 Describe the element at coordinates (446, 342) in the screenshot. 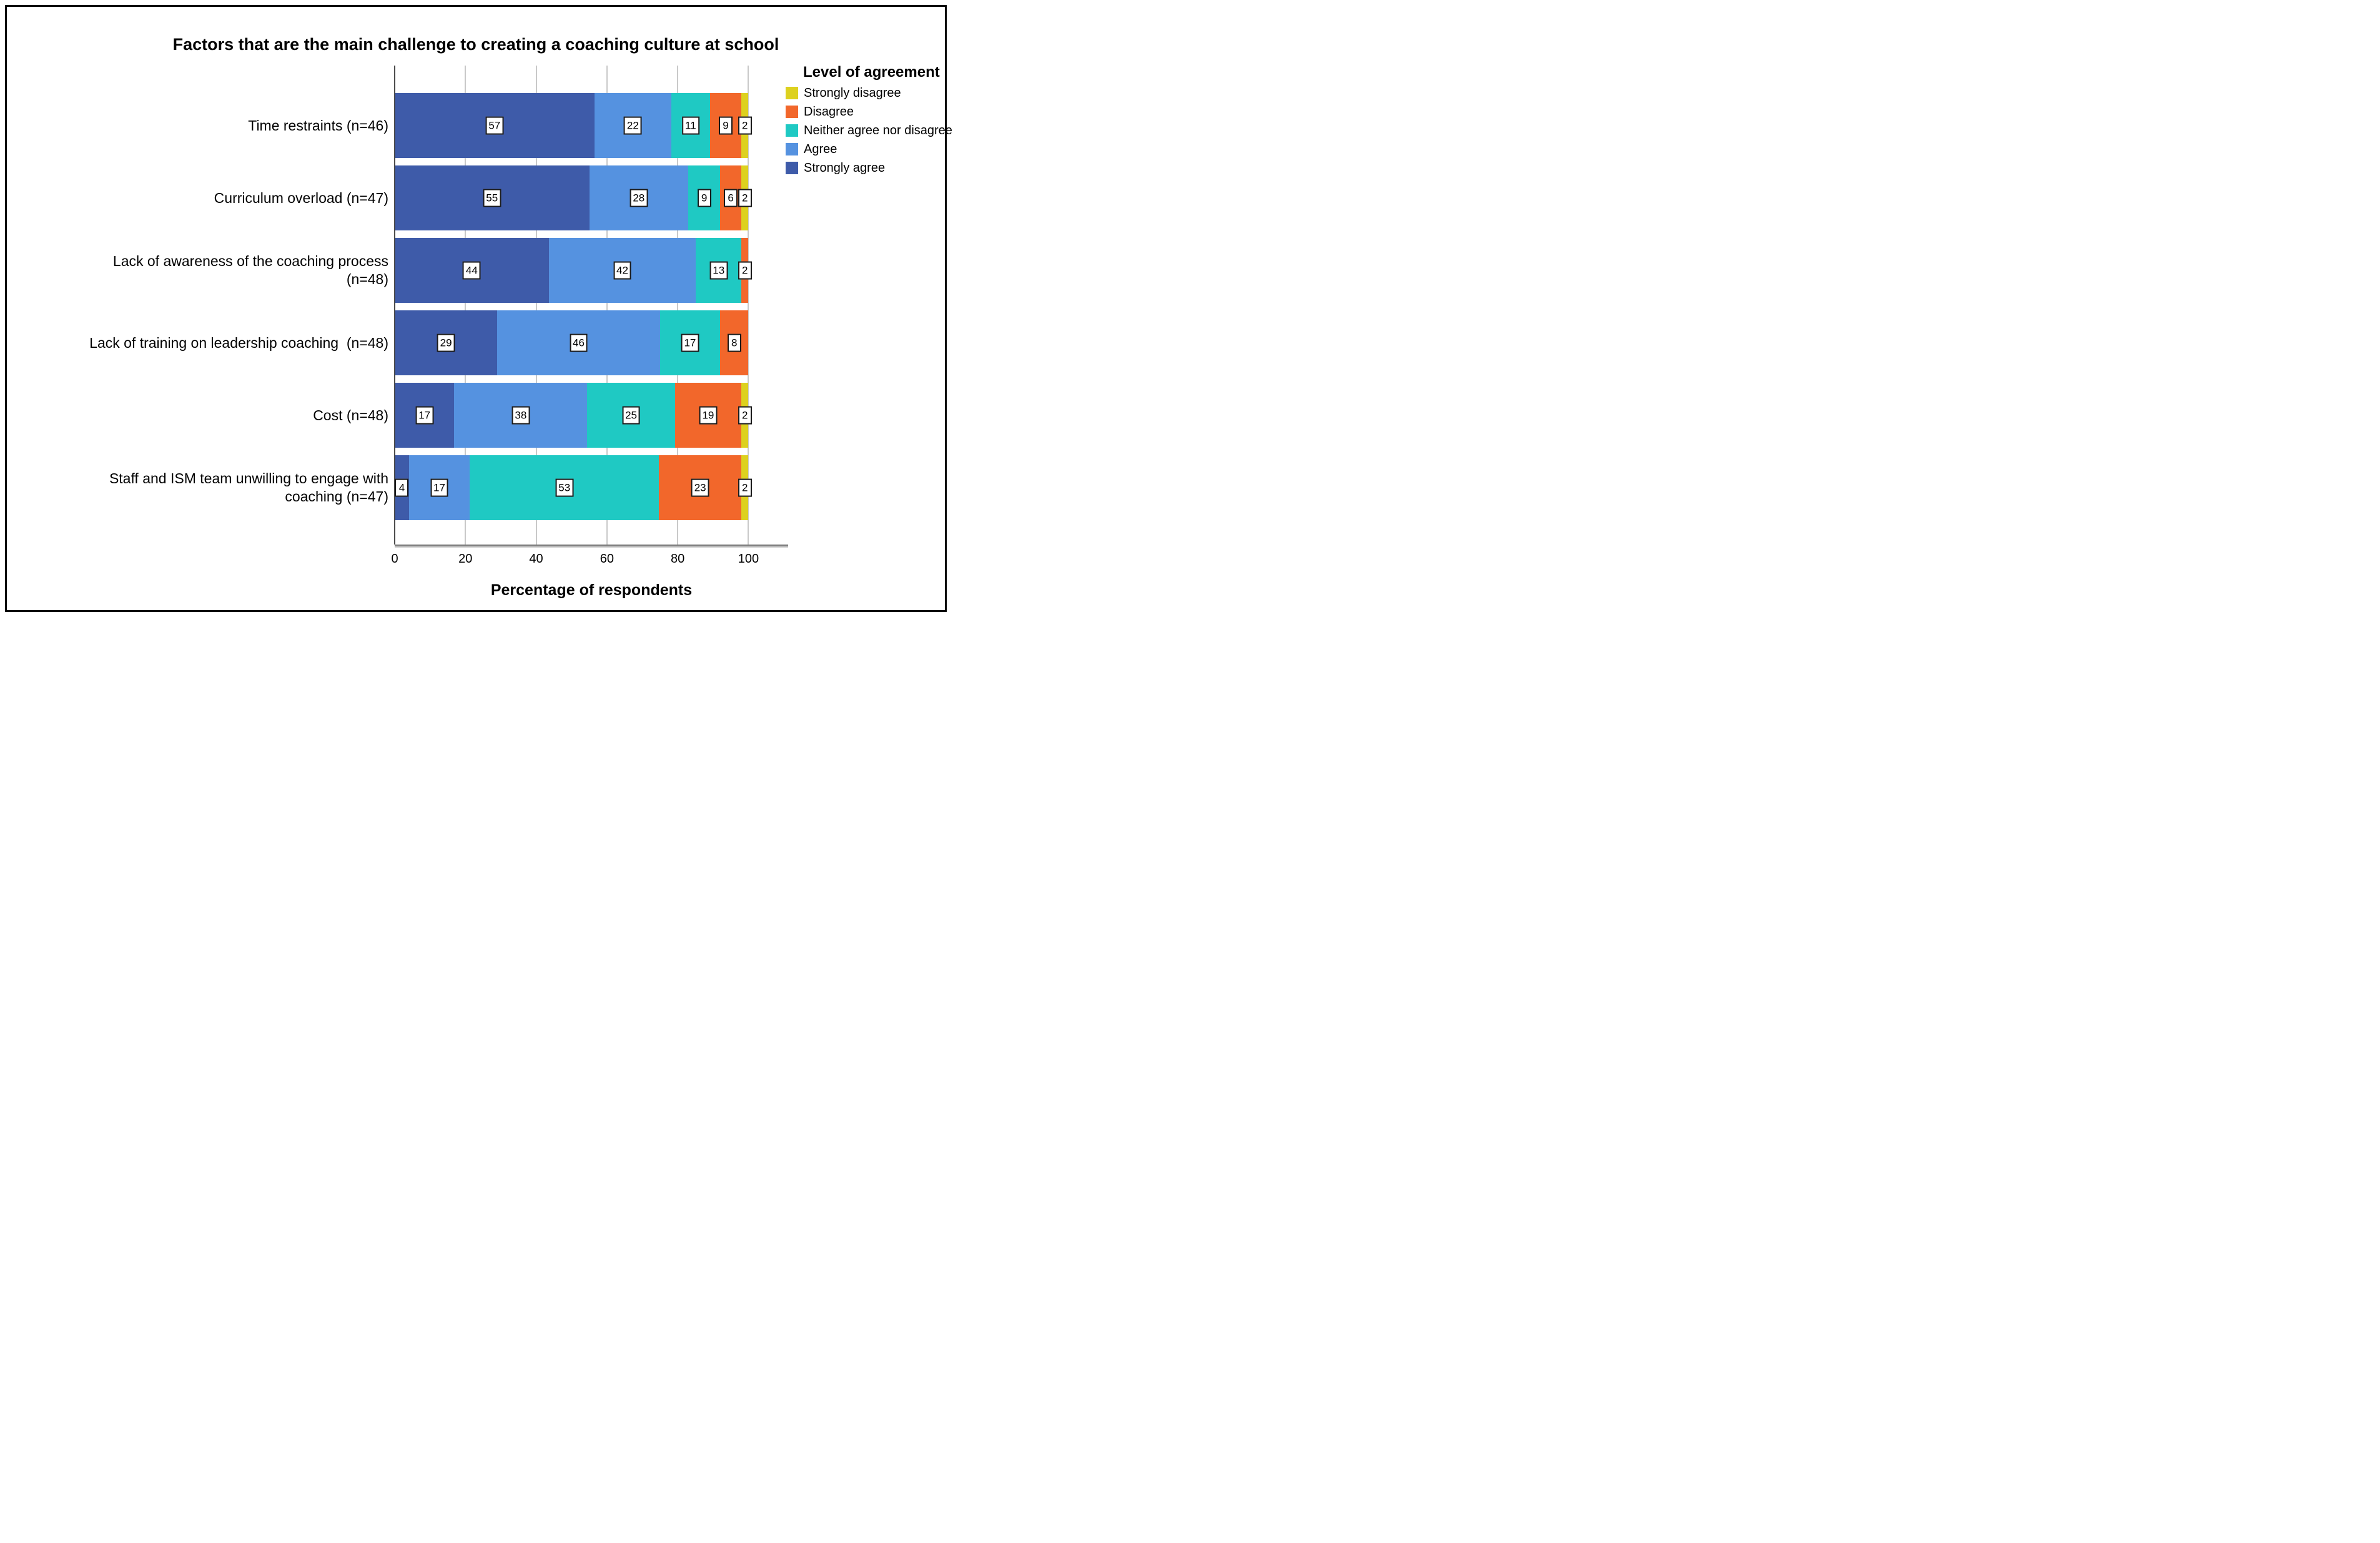

I see `value-label: 29` at that location.